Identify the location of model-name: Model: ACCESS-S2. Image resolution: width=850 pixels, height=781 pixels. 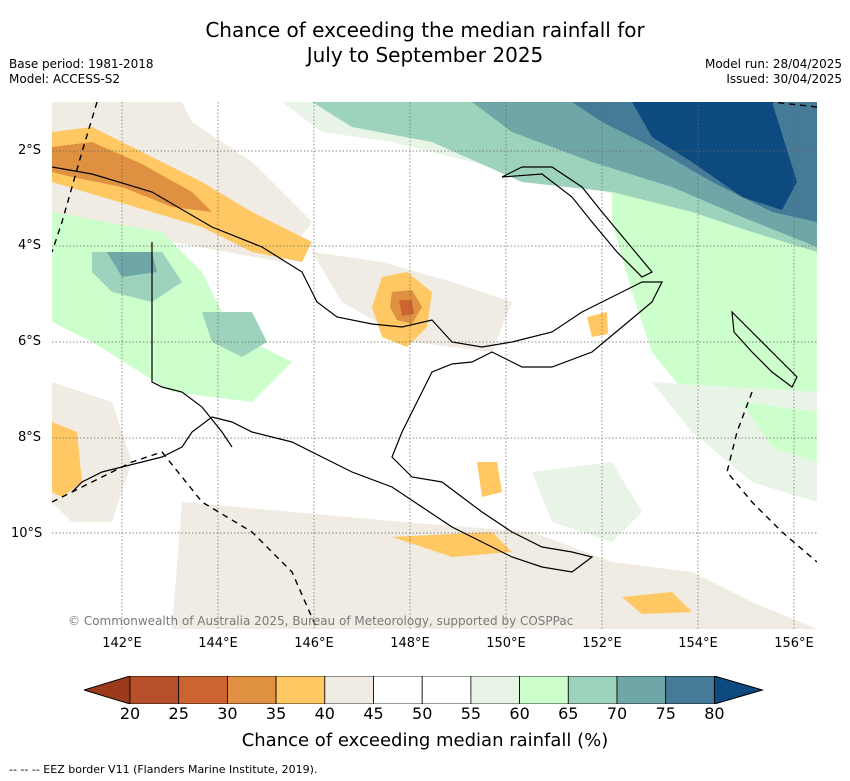
(65, 79).